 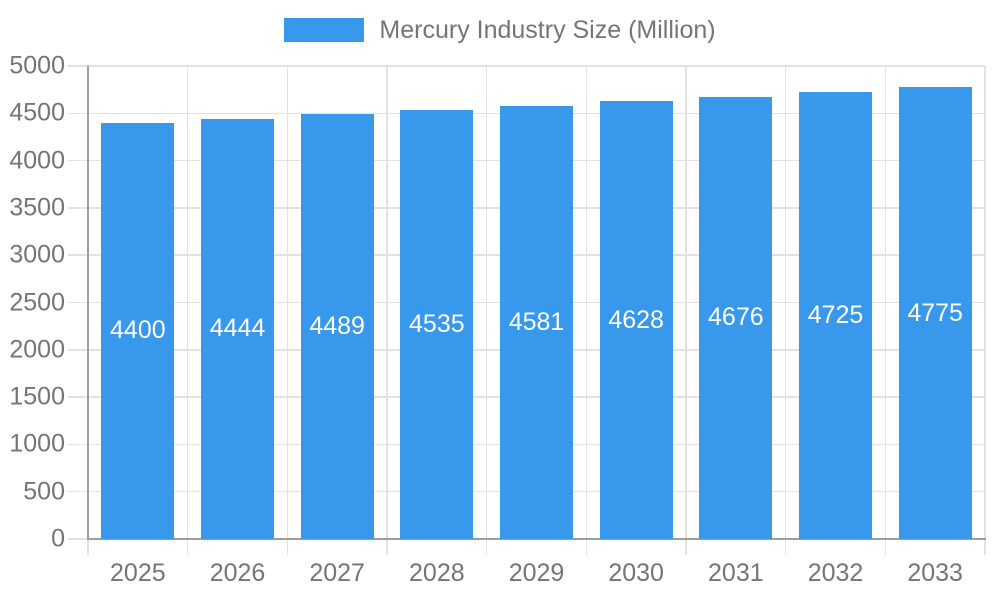 I want to click on bar-value-label: 4628, so click(x=636, y=319).